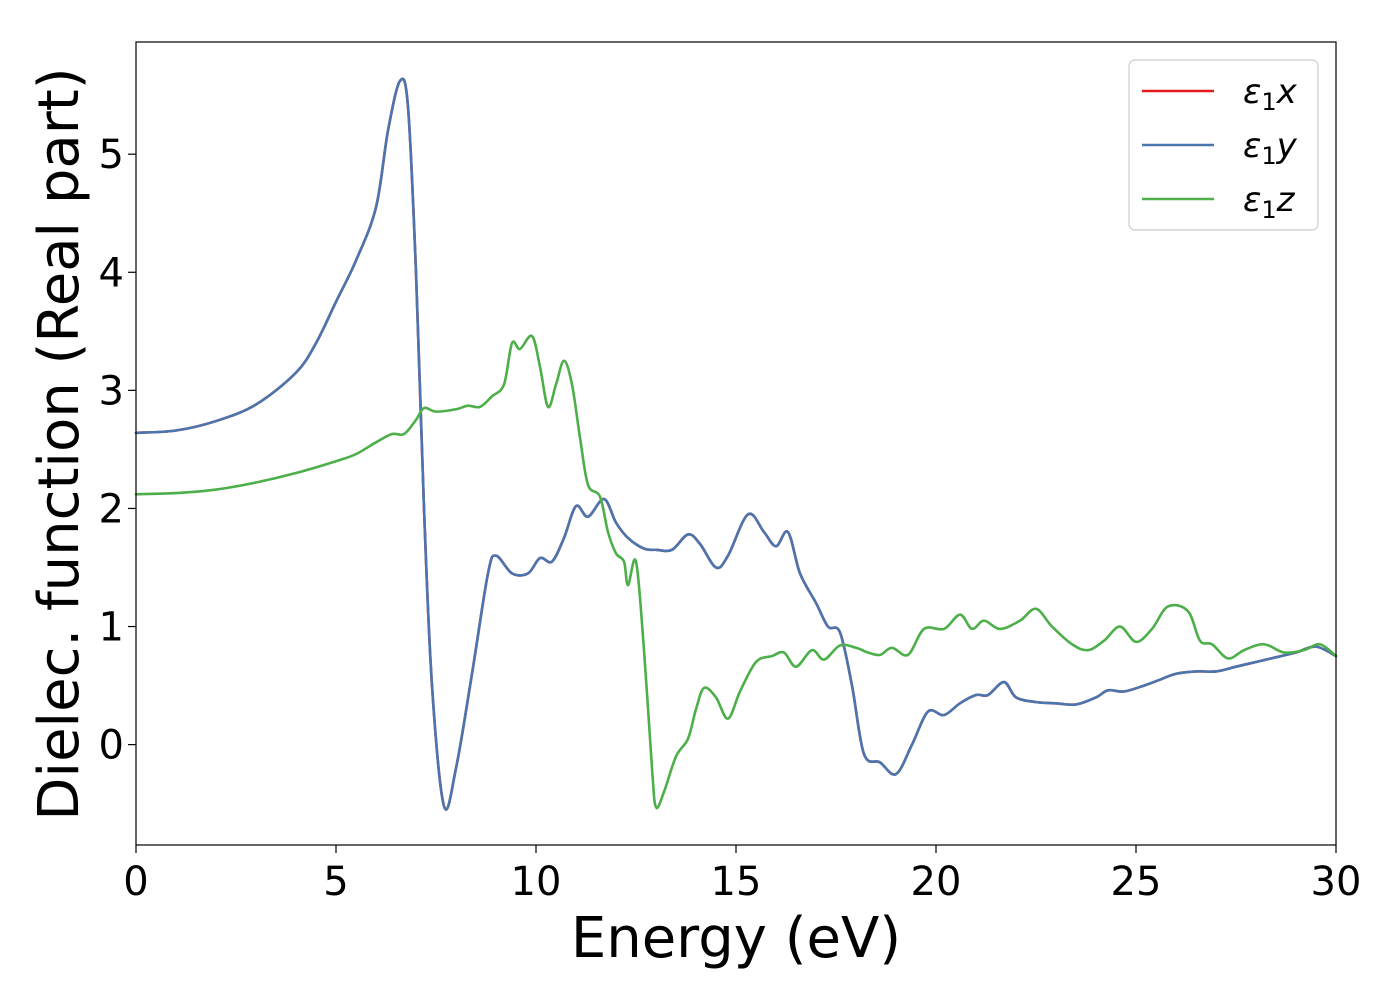 This screenshot has width=1400, height=1000. Describe the element at coordinates (111, 746) in the screenshot. I see `y-tick-label: 0` at that location.